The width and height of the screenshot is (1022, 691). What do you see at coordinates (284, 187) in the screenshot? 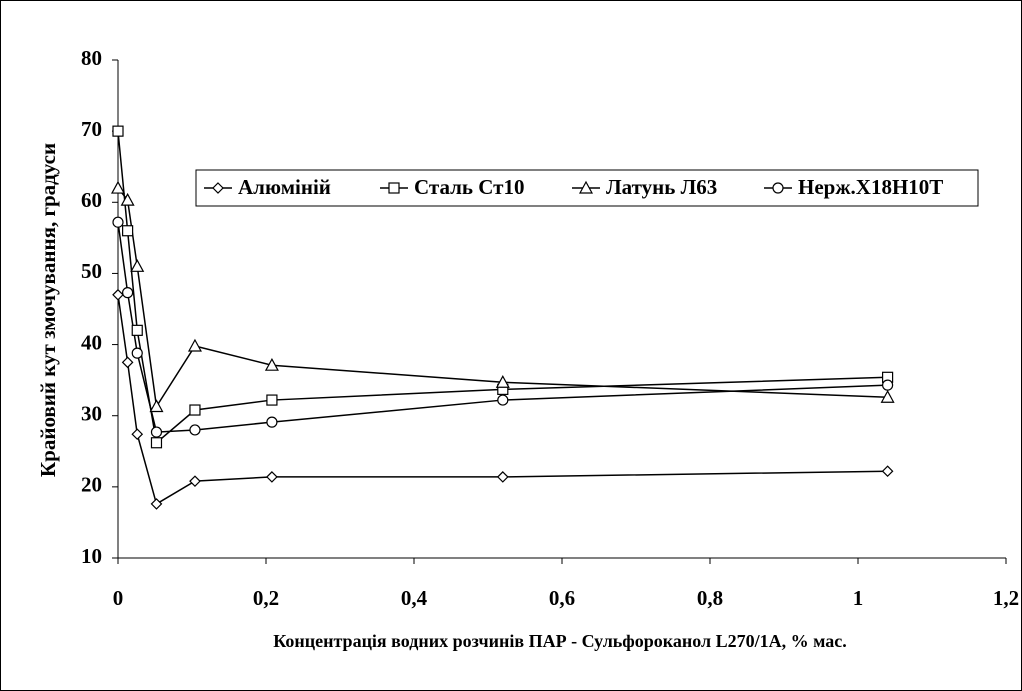
I see `legend-label: Алюміній` at bounding box center [284, 187].